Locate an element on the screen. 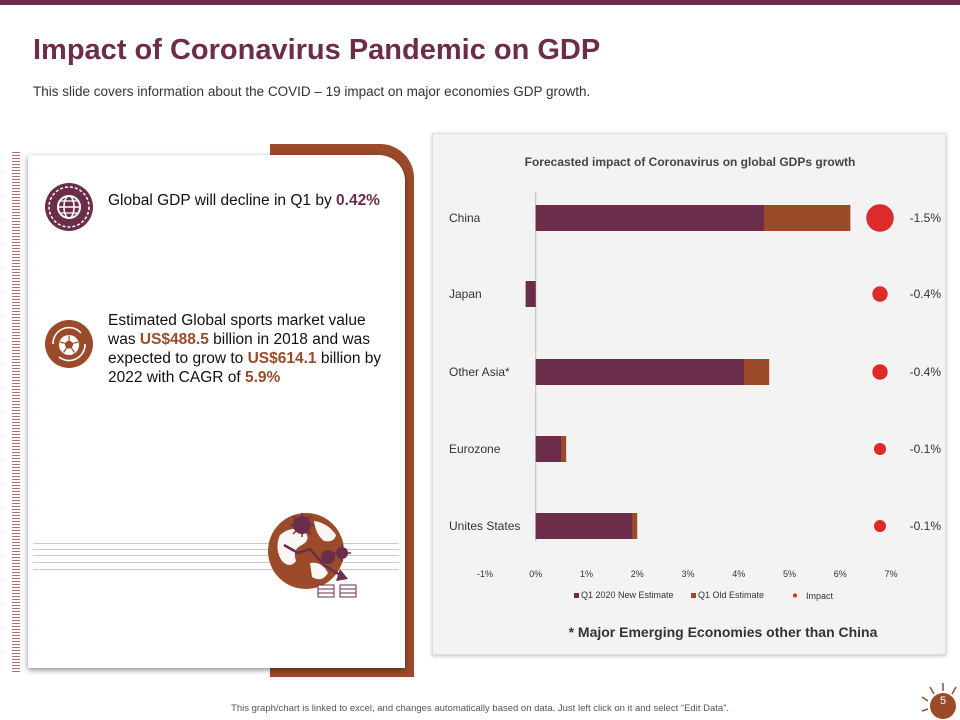  virus-globe-illustration is located at coordinates (317, 555).